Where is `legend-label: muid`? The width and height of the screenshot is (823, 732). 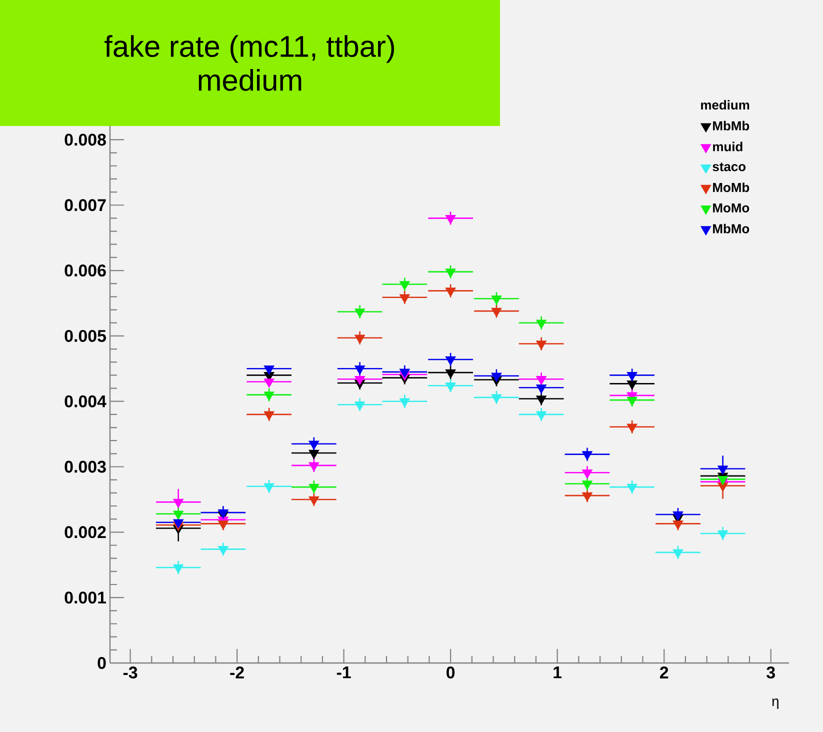 legend-label: muid is located at coordinates (727, 147).